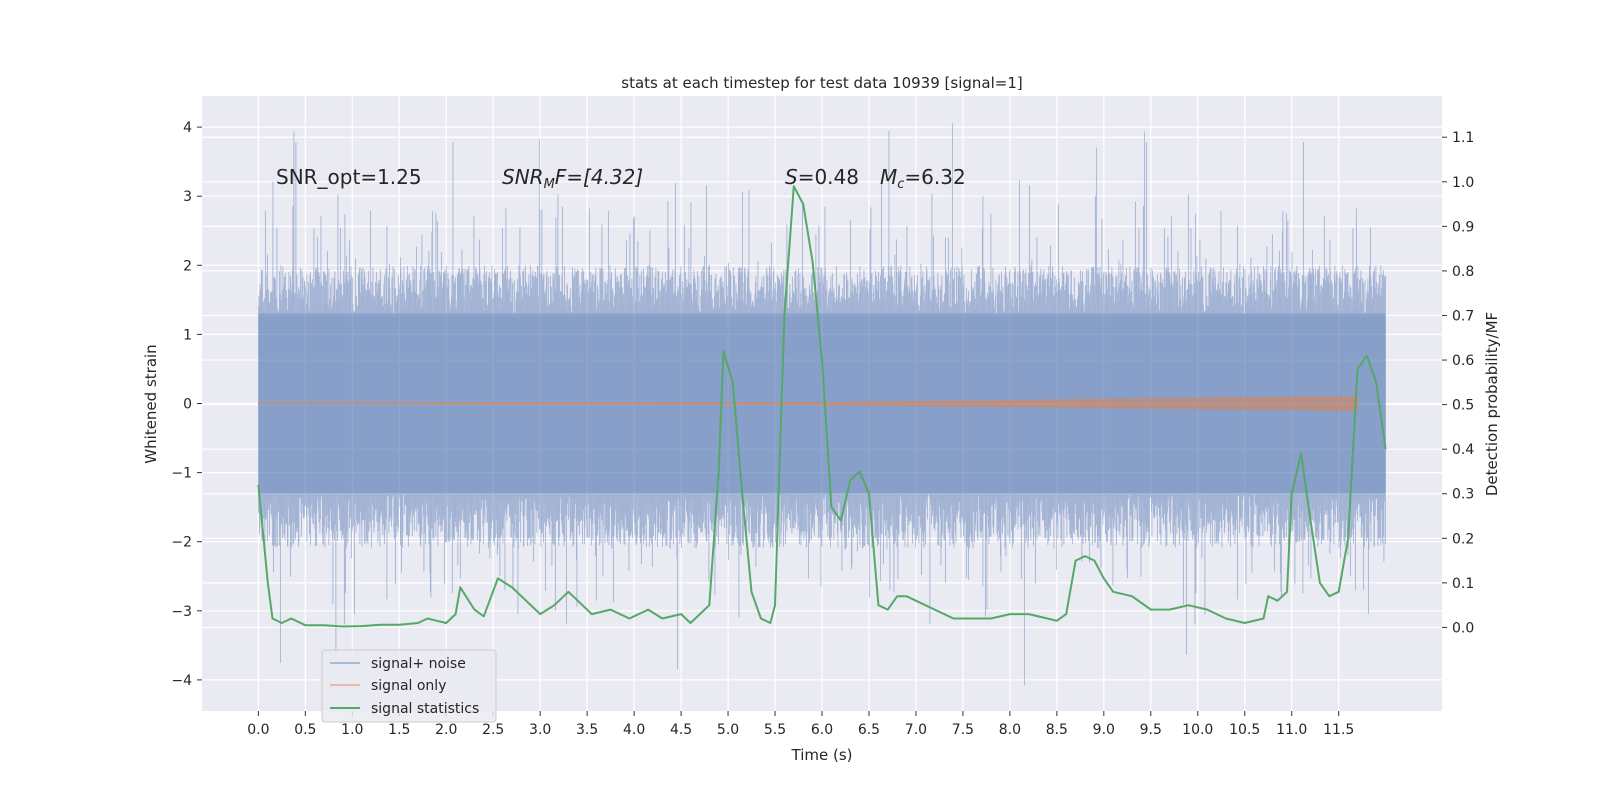  Describe the element at coordinates (1010, 730) in the screenshot. I see `x-tick-label: 8.0` at that location.